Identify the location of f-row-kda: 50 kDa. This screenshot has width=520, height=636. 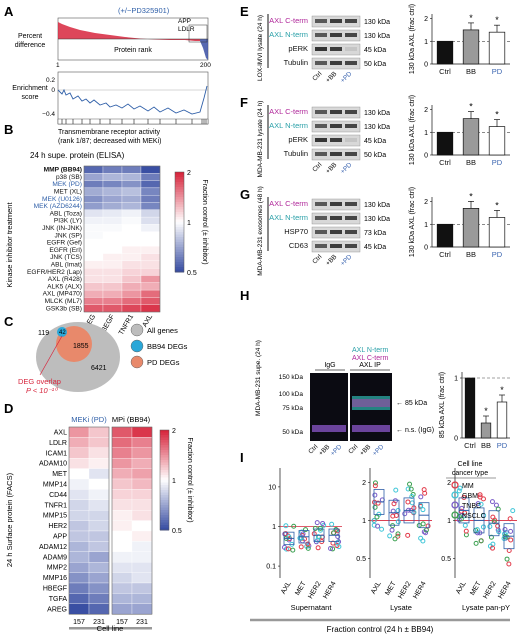
(375, 155).